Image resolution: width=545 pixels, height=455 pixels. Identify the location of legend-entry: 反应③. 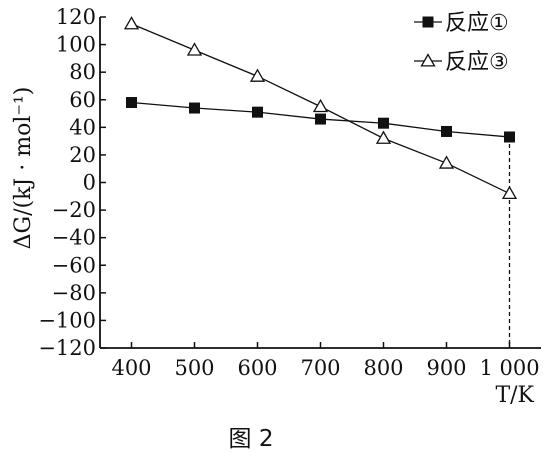
(477, 62).